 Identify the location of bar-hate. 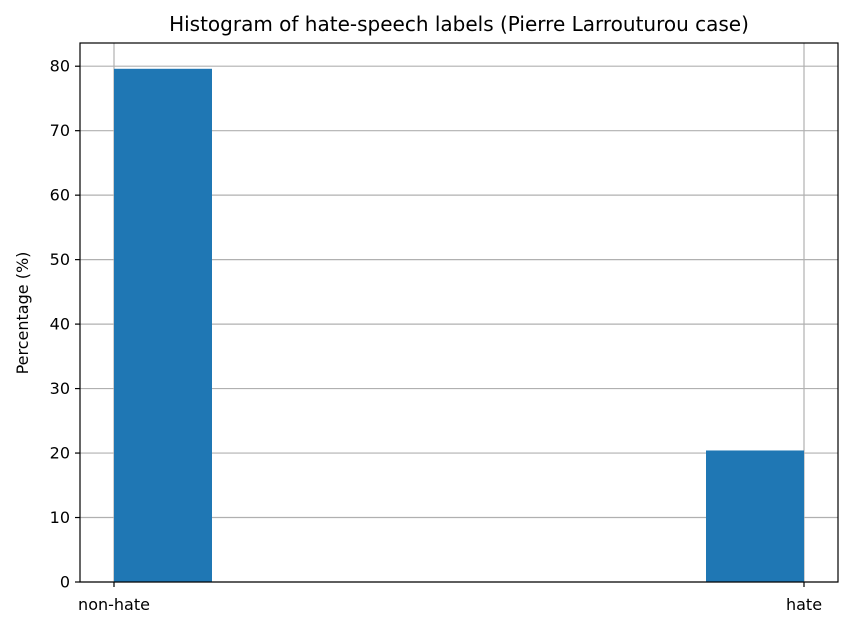
(755, 516).